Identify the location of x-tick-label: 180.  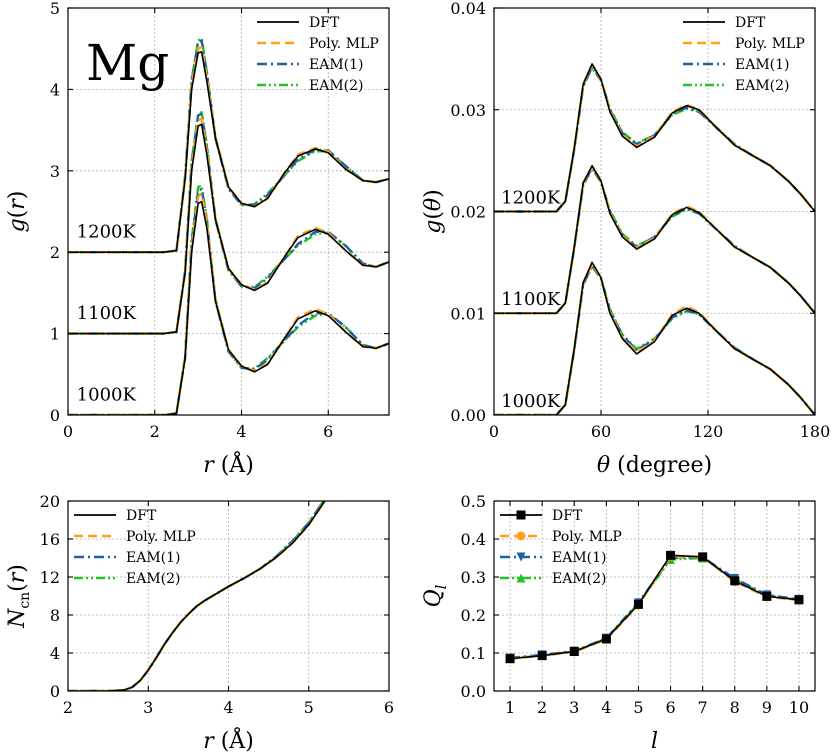
(815, 431).